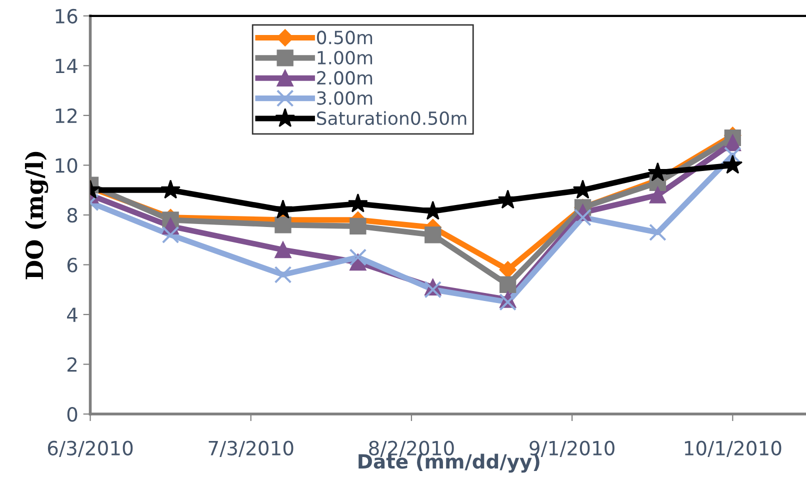 The height and width of the screenshot is (482, 806). Describe the element at coordinates (344, 78) in the screenshot. I see `legend-label: 2.00m` at that location.